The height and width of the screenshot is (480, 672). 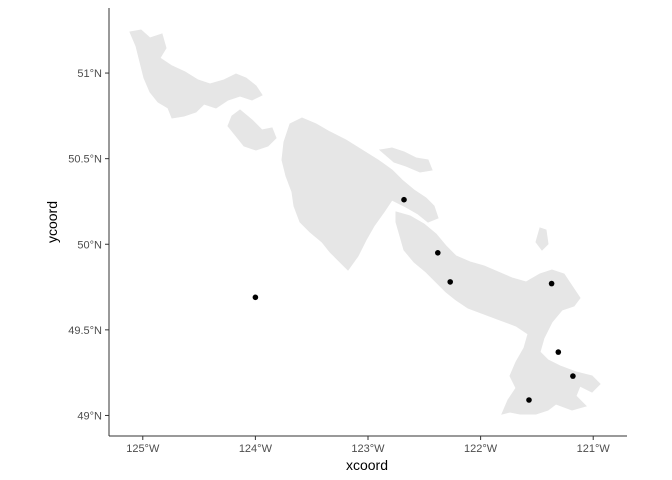 What do you see at coordinates (89, 245) in the screenshot?
I see `y-tick-label-3: 50°N` at bounding box center [89, 245].